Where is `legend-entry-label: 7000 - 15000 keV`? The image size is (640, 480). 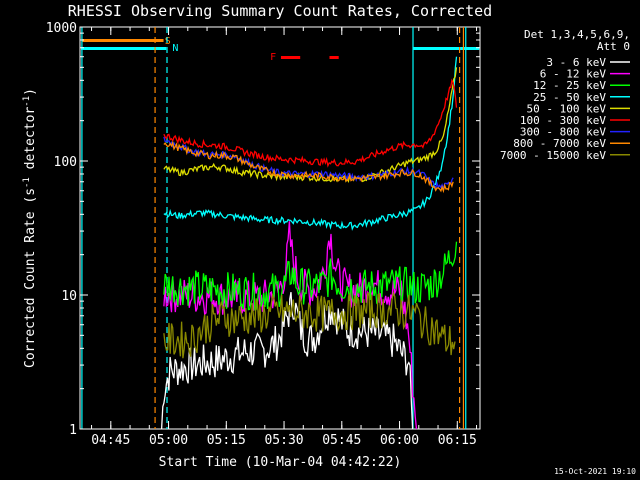
legend-entry-label: 7000 - 15000 keV is located at coordinates (553, 155).